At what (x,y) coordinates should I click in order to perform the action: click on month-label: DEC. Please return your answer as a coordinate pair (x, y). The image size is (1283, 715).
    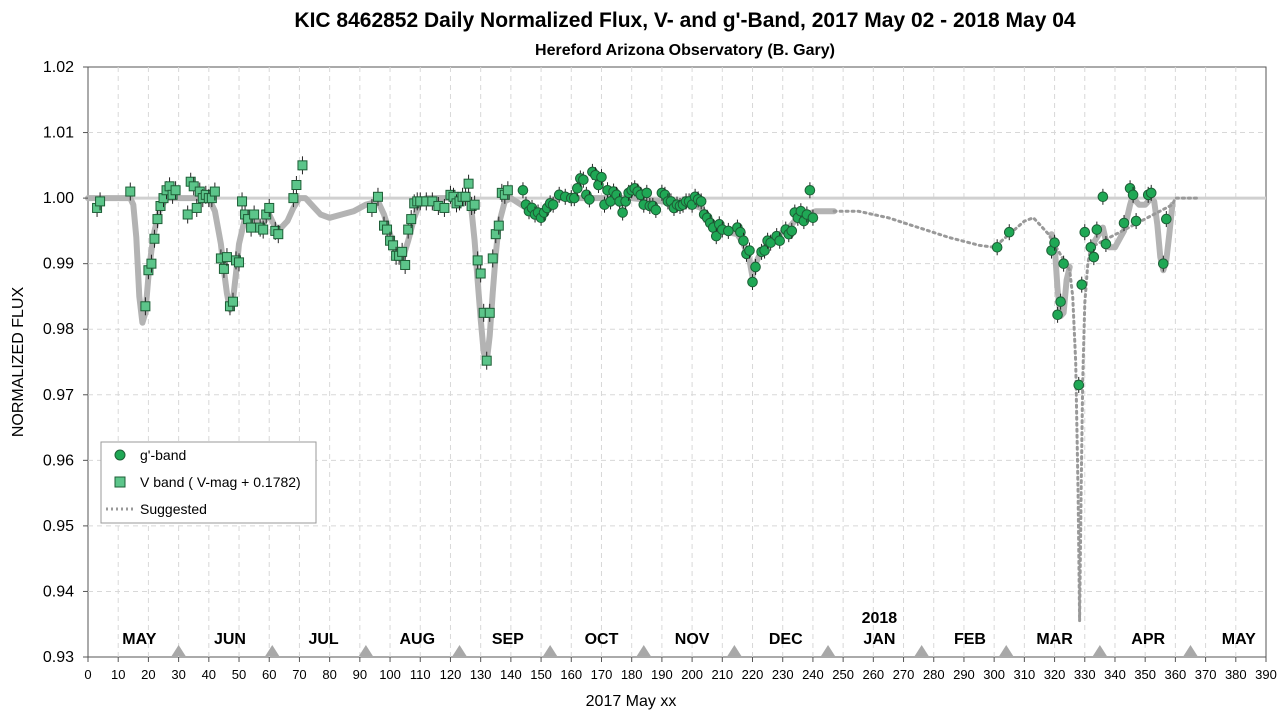
    Looking at the image, I should click on (786, 639).